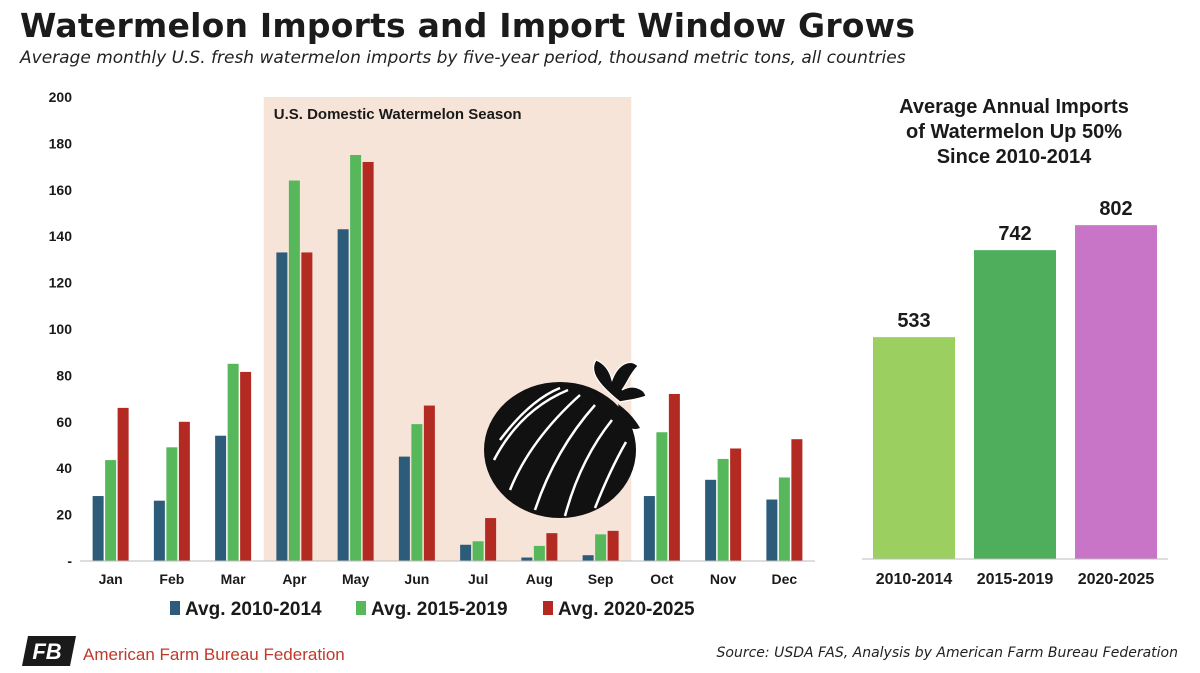 This screenshot has width=1200, height=673. Describe the element at coordinates (61, 97) in the screenshot. I see `y-tick-label: 200` at that location.